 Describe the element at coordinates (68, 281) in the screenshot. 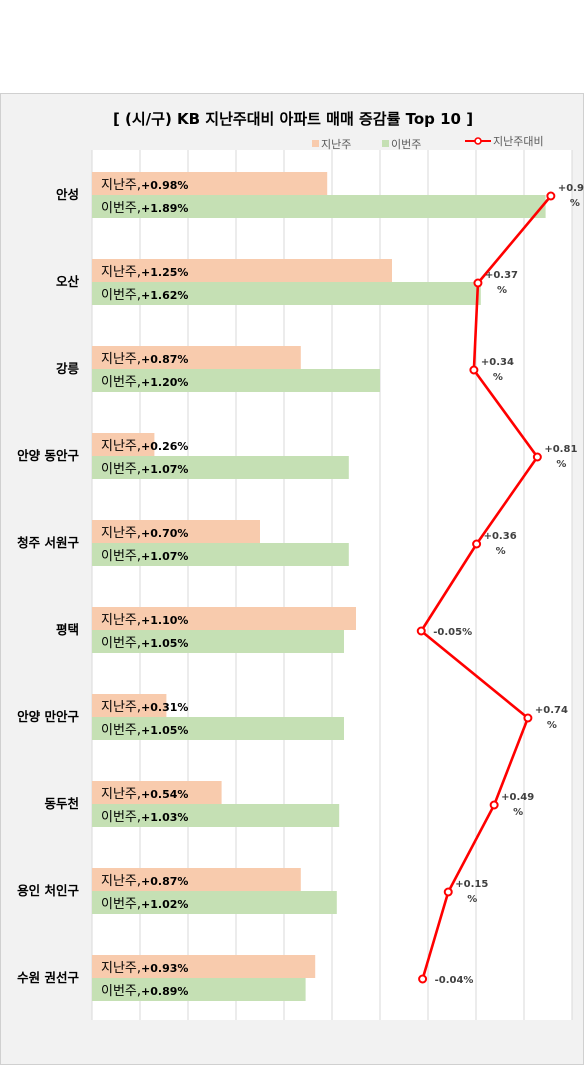

I see `category-label: 오산` at that location.